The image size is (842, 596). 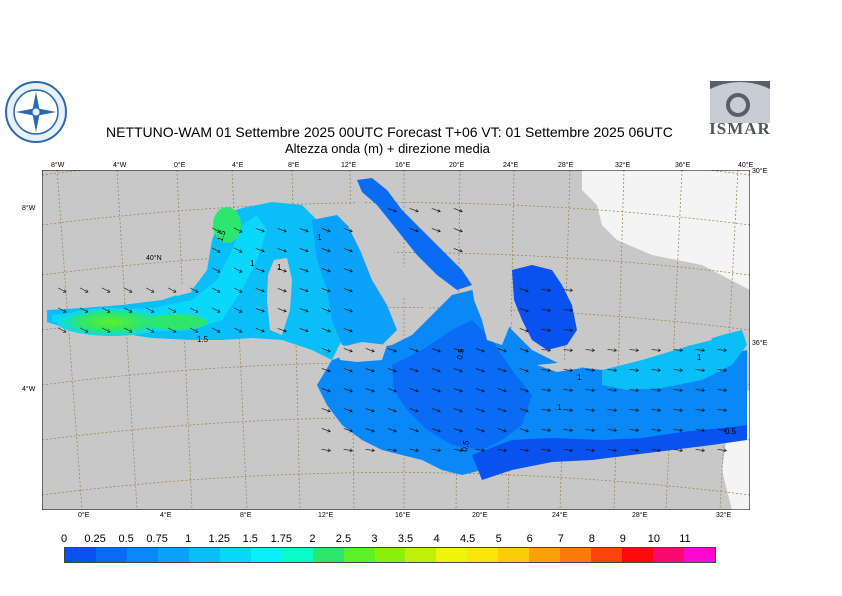 I want to click on wave-height-legend, so click(x=390, y=555).